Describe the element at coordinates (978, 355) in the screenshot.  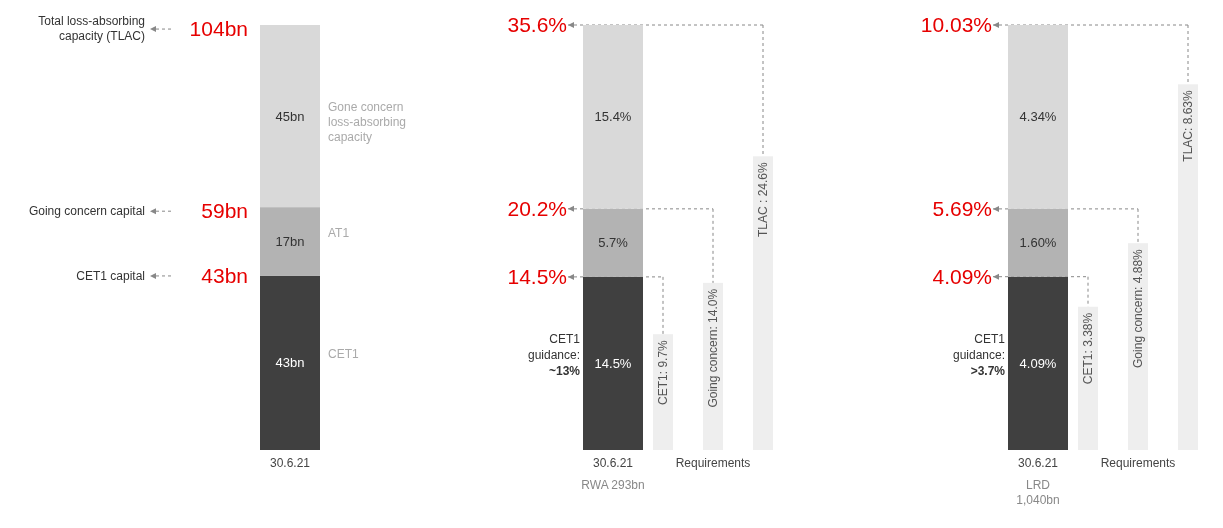
I see `annotation: CET1 guidance: >3.7%` at that location.